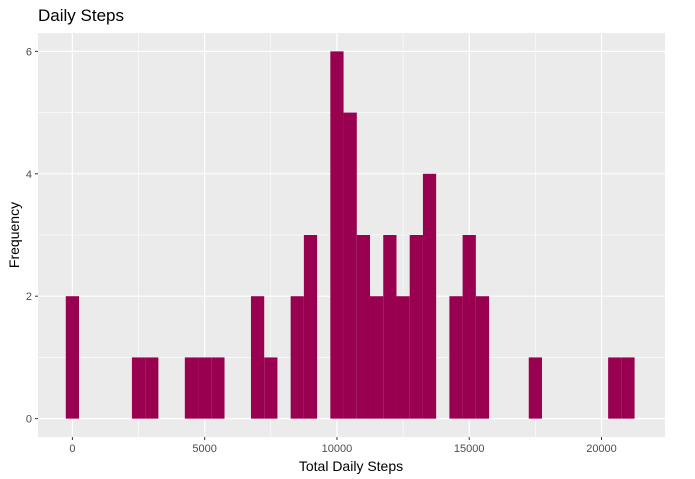  Describe the element at coordinates (72, 449) in the screenshot. I see `x-tick-label: 0` at that location.